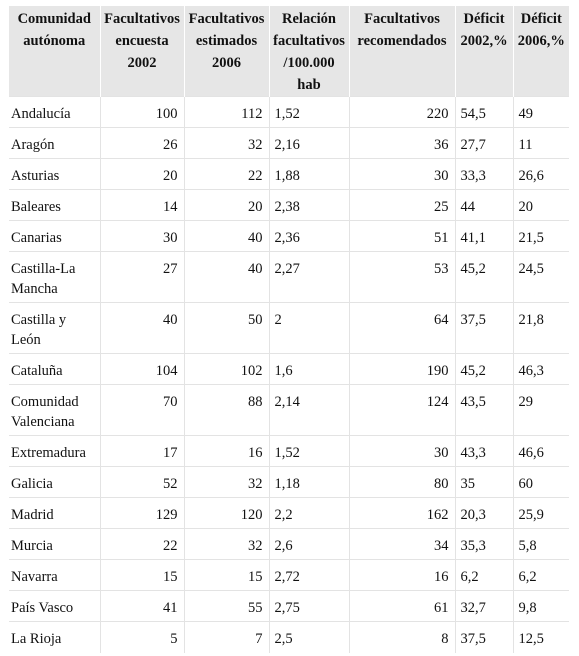  Describe the element at coordinates (142, 482) in the screenshot. I see `value-cell: 52` at that location.